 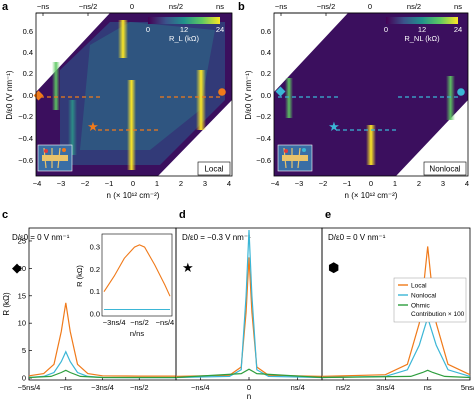 I want to click on panel-a-y-ticks: 0.6 0.4 0.2 0.0 −0.2 −0.4 −0.6, so click(x=25, y=96).